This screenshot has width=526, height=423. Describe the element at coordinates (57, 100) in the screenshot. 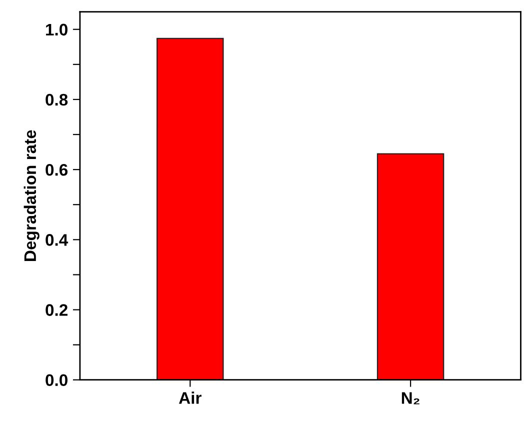

I see `y-tick-label: 0.8` at that location.